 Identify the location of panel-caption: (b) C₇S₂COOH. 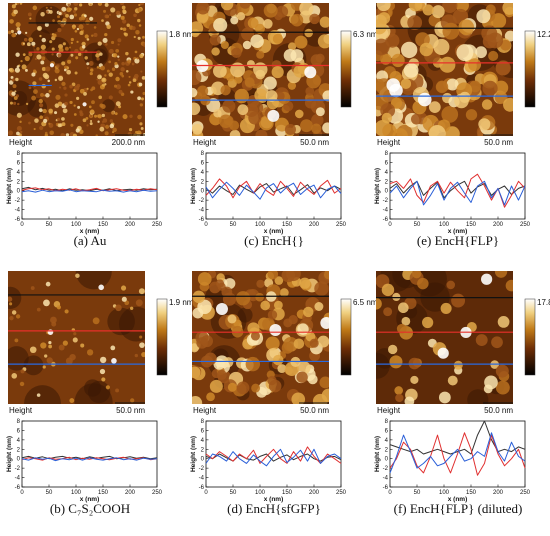
(90, 508).